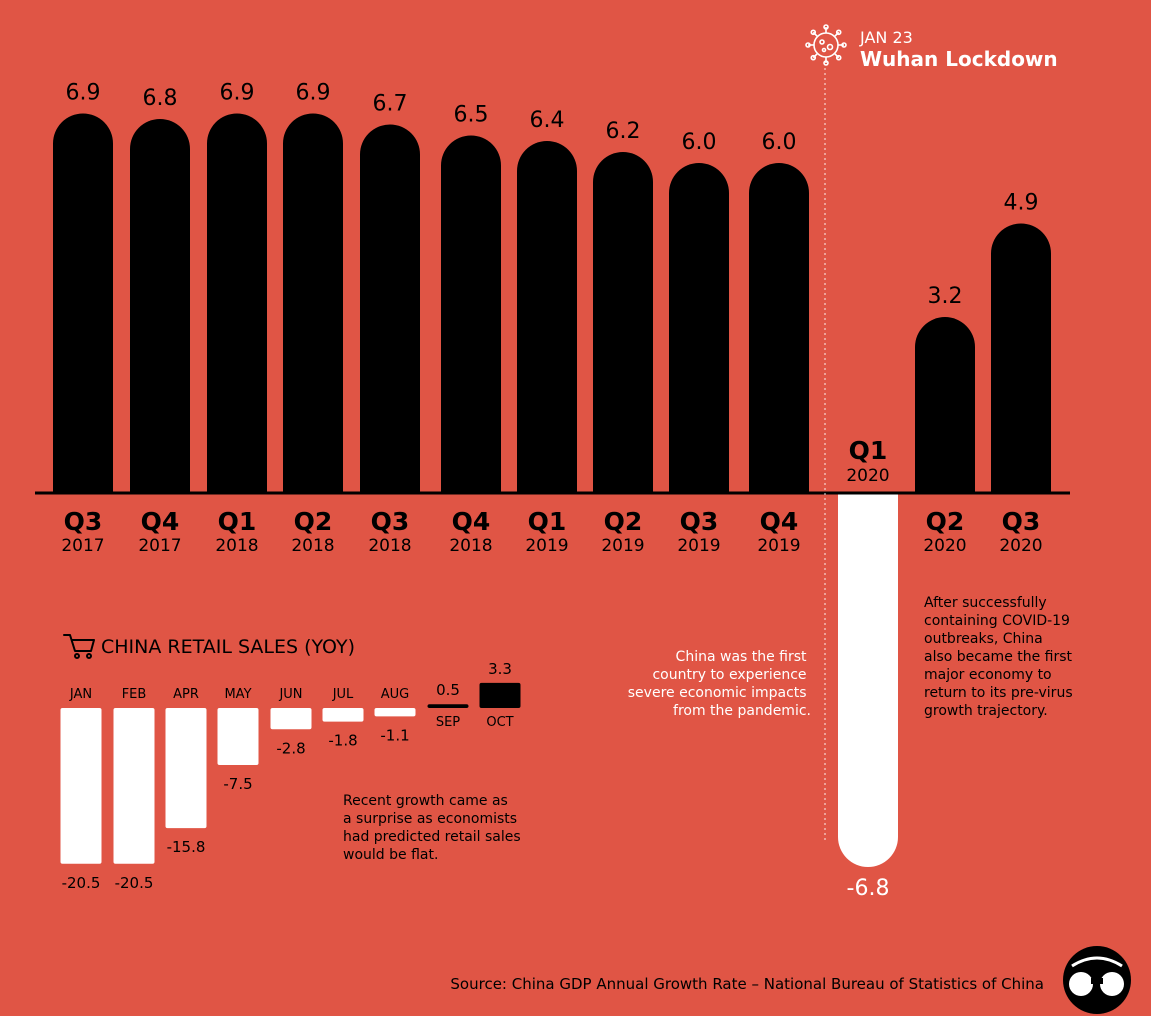  I want to click on retail-bar-value: -1.1, so click(394, 735).